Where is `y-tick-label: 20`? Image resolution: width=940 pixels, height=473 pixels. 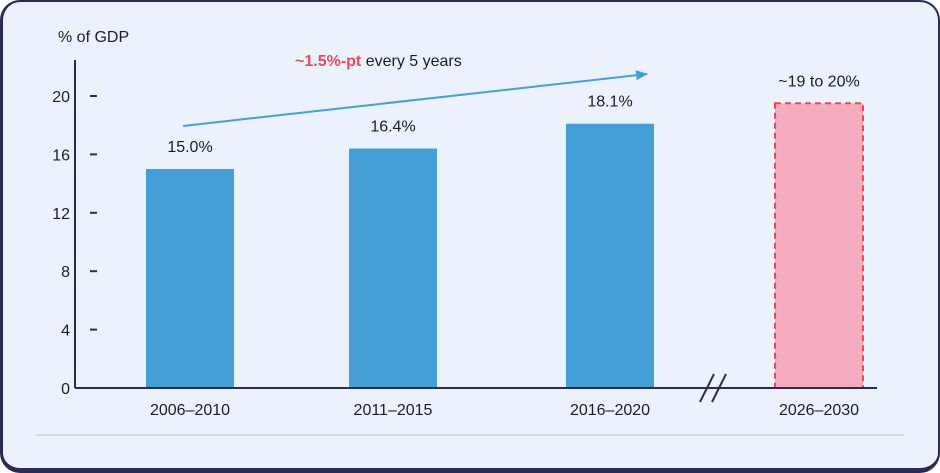
y-tick-label: 20 is located at coordinates (61, 97).